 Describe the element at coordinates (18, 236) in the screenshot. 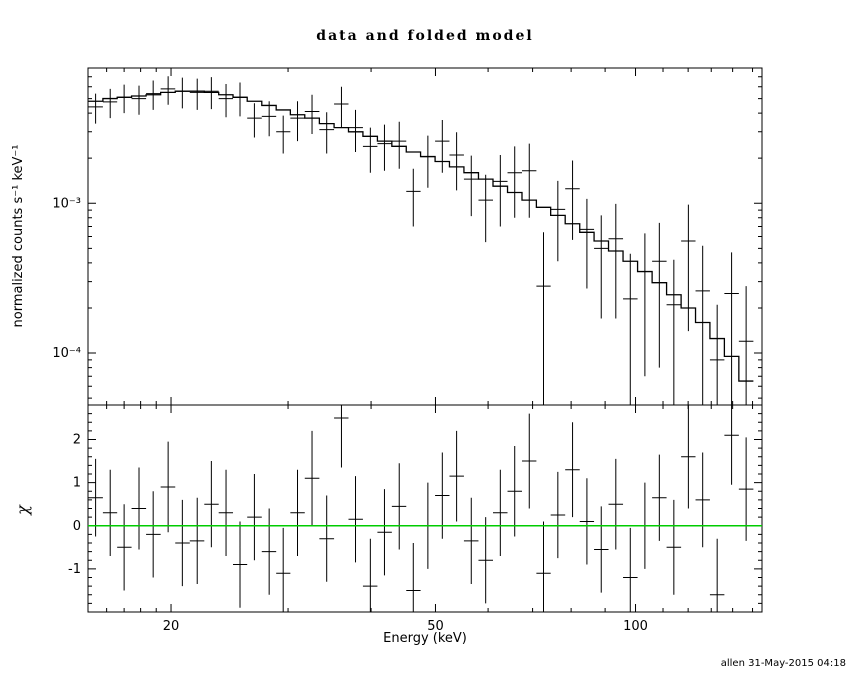

I see `y-axis-label-top: normalized counts s⁻¹ keV⁻¹` at that location.